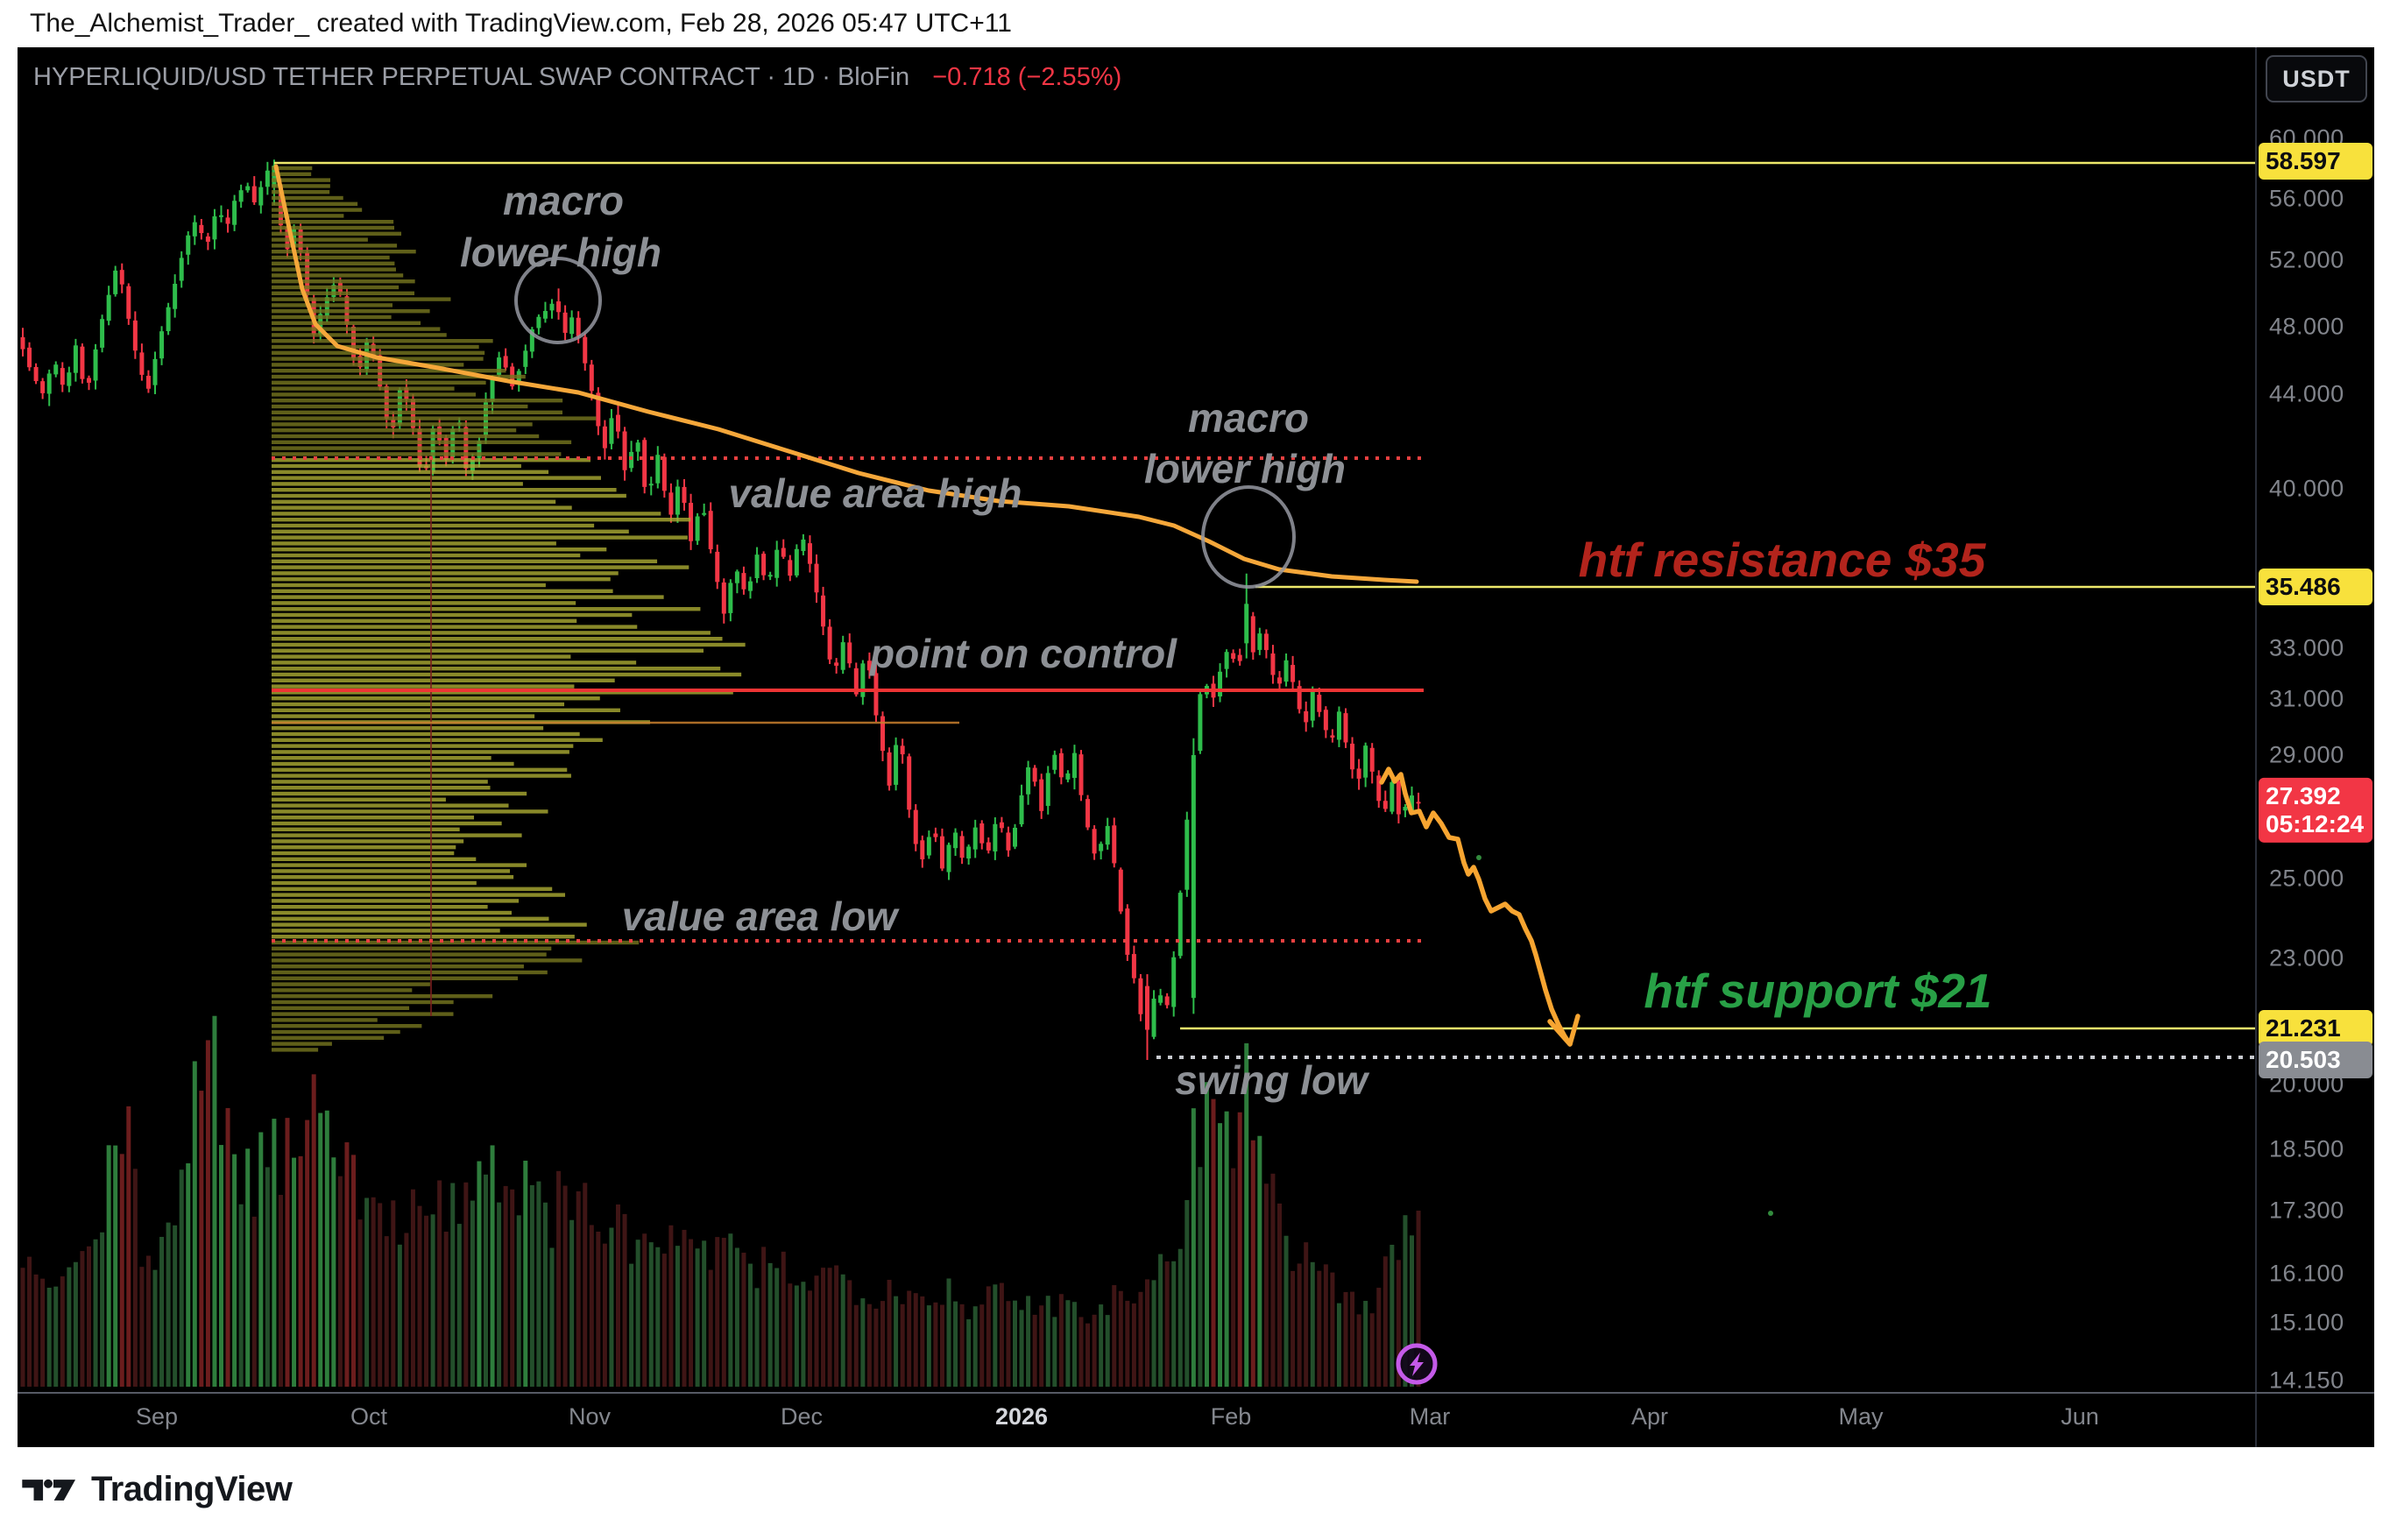 The image size is (2383, 1540). Describe the element at coordinates (2306, 957) in the screenshot. I see `price-tick-label: 23.000` at that location.